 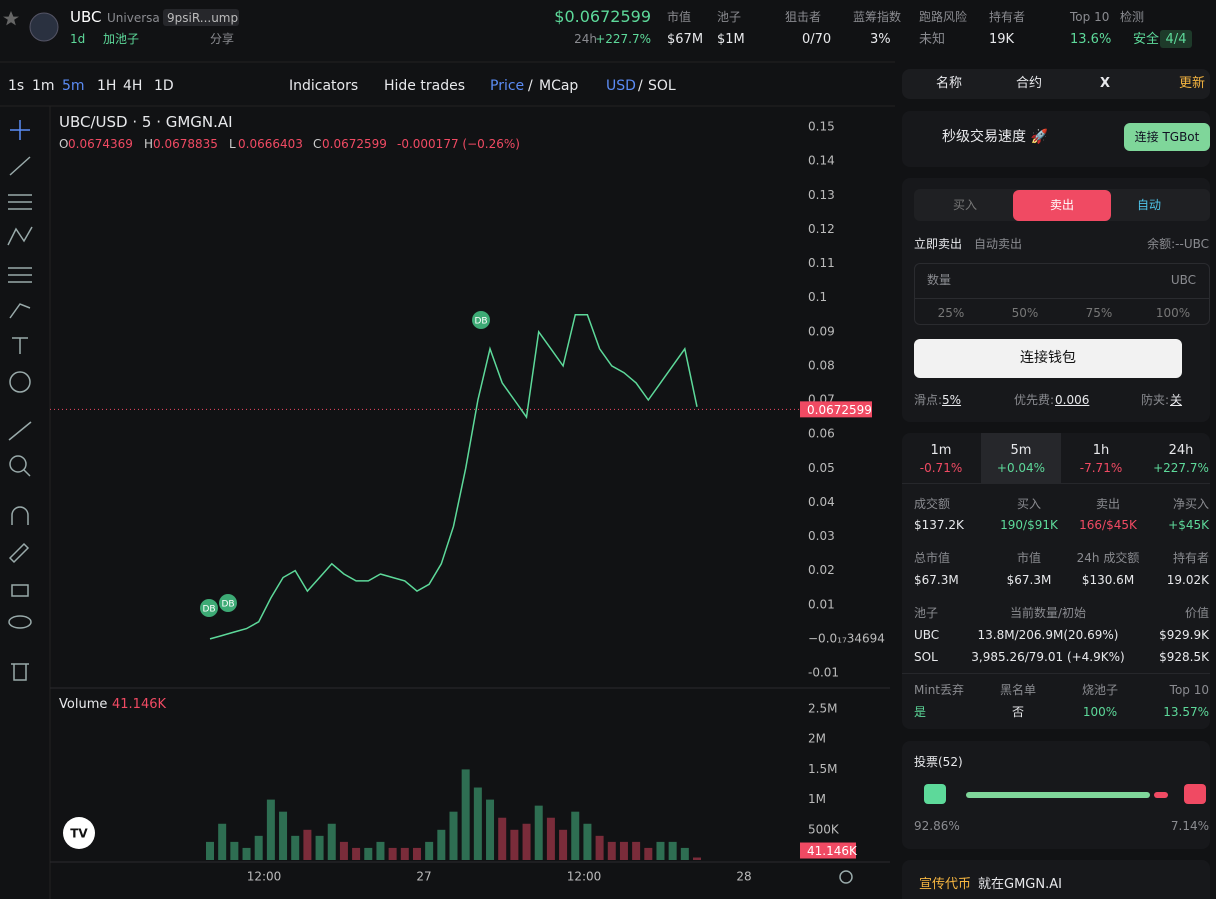 What do you see at coordinates (1025, 313) in the screenshot?
I see `percent-btn: 50%` at bounding box center [1025, 313].